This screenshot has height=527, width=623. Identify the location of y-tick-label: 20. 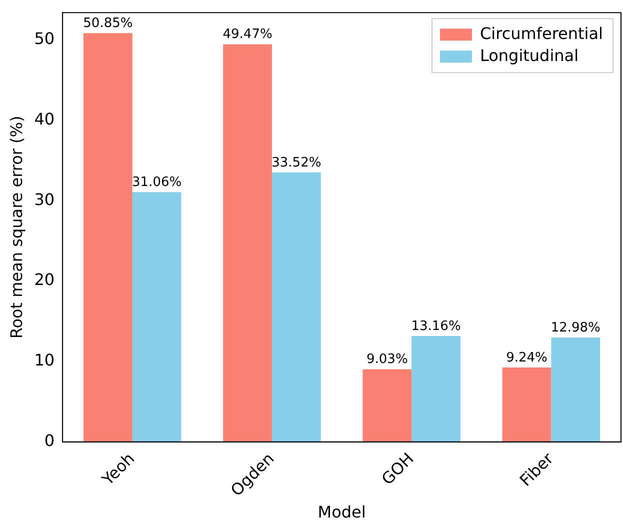
(44, 280).